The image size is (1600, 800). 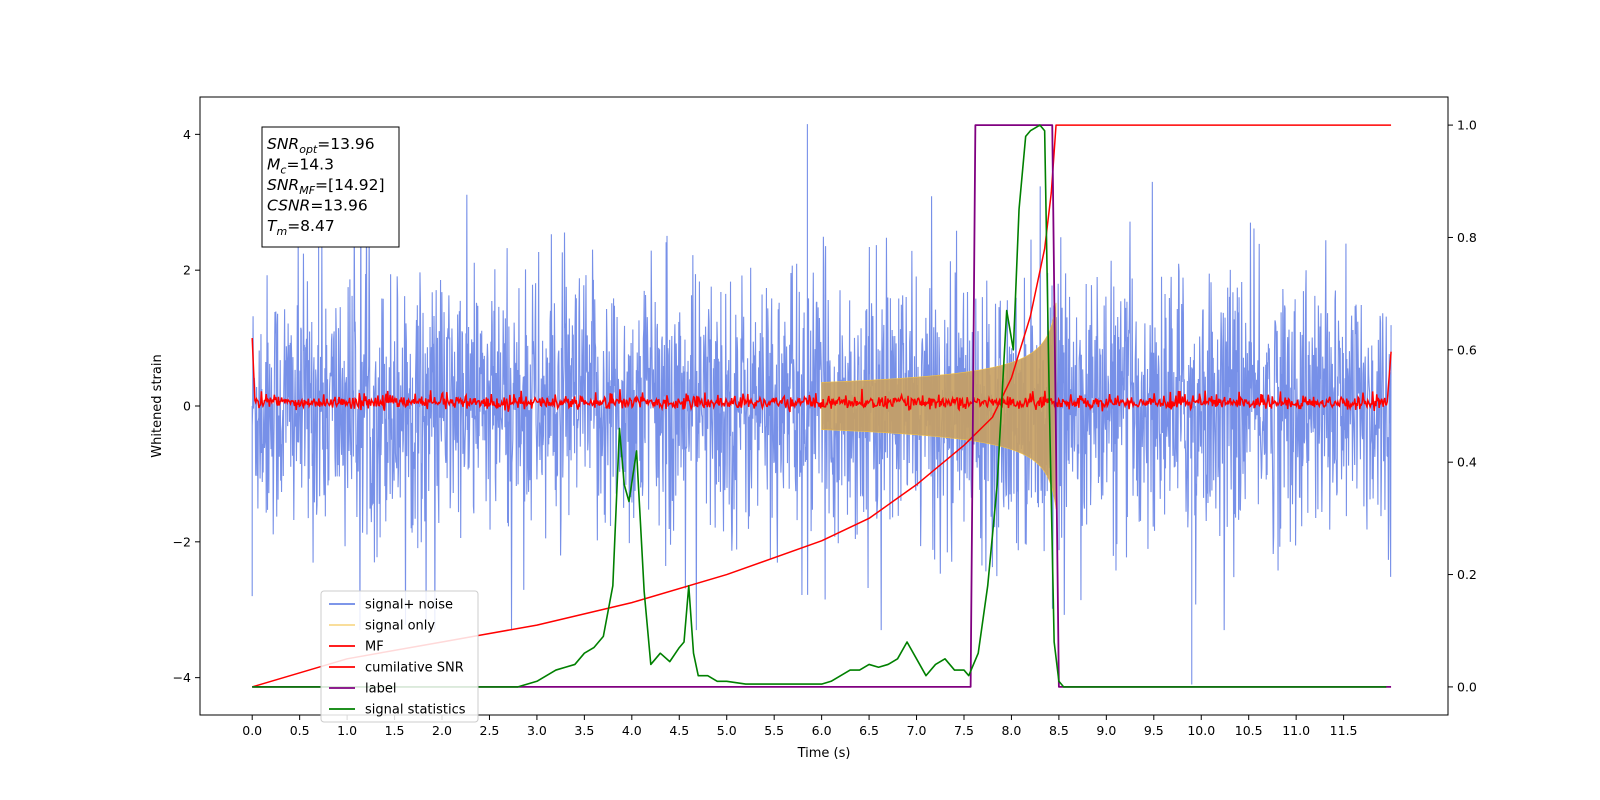 I want to click on x-tick-label: 0.5, so click(x=300, y=730).